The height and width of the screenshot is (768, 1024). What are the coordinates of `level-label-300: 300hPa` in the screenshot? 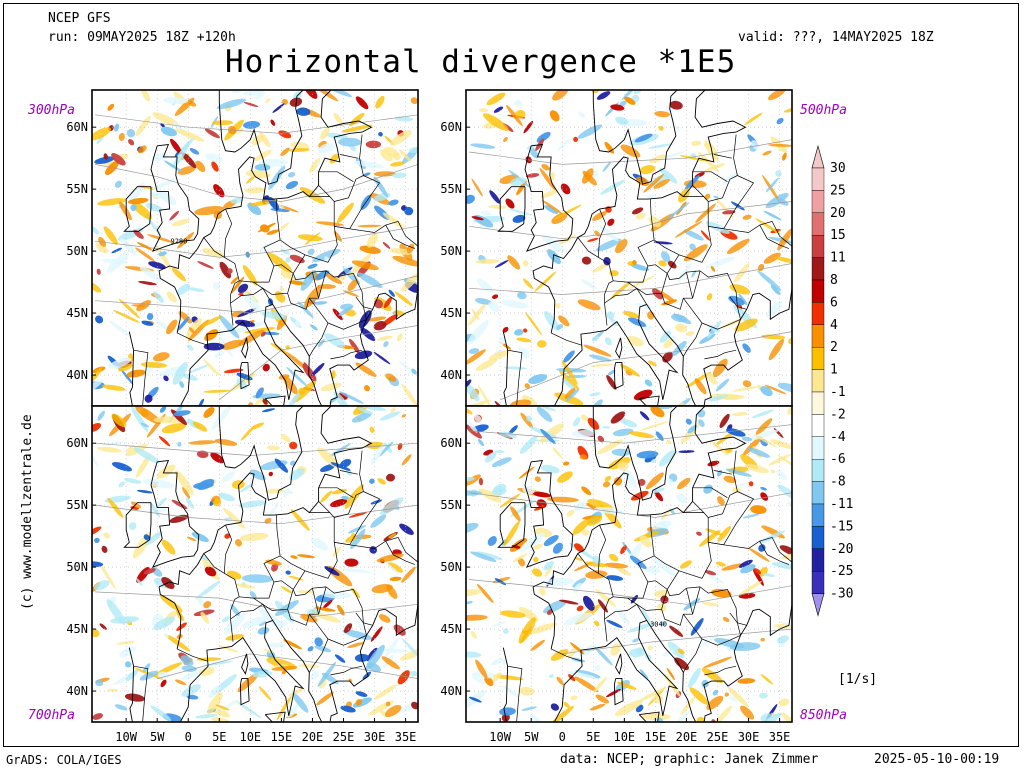 It's located at (51, 110).